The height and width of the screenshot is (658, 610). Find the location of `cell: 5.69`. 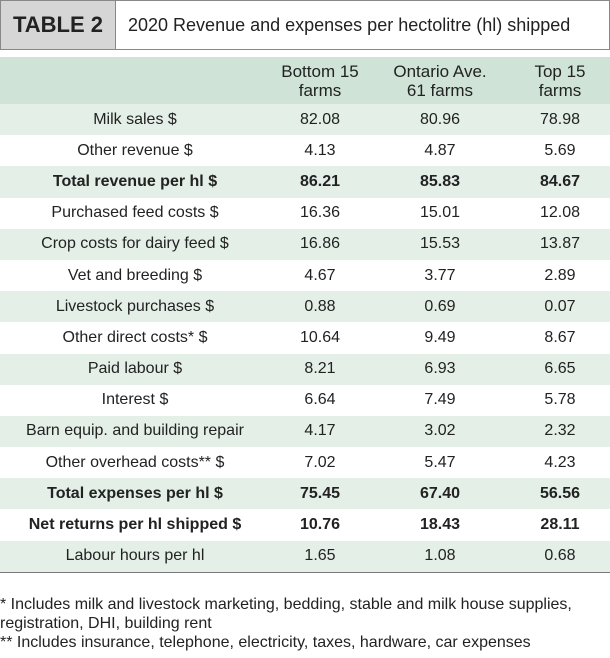

cell: 5.69 is located at coordinates (560, 150).